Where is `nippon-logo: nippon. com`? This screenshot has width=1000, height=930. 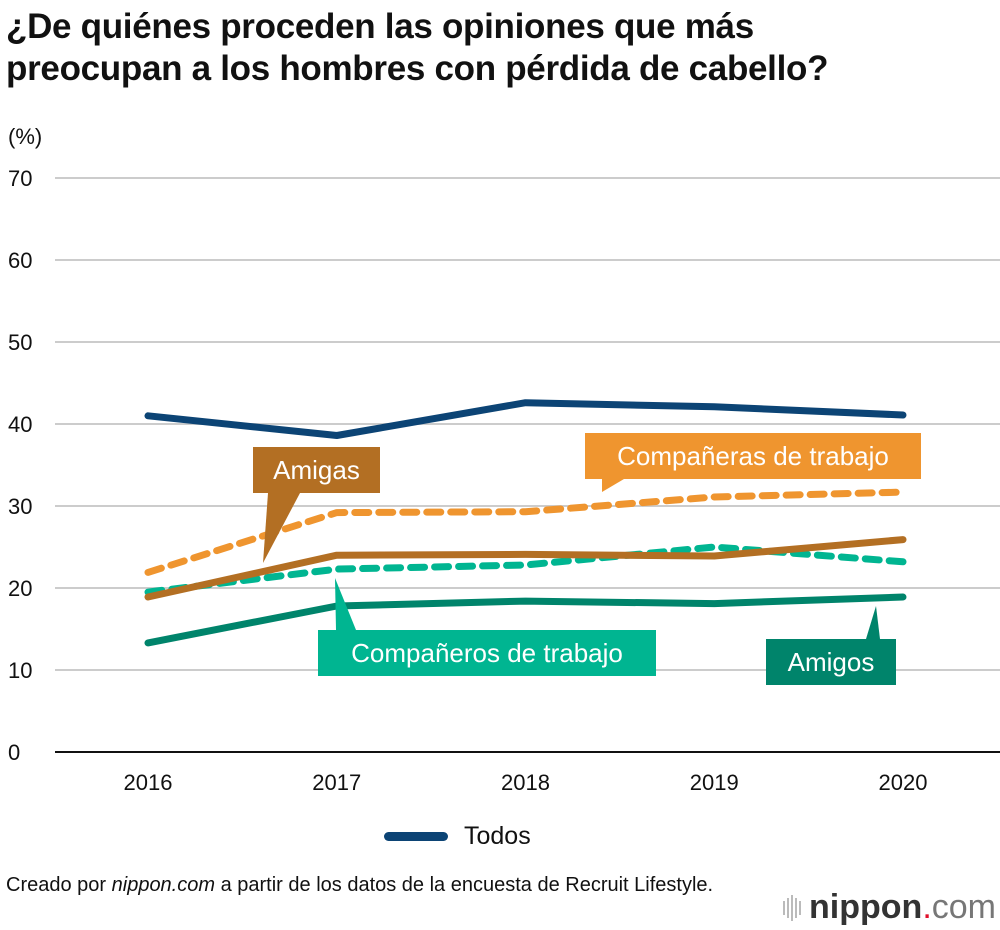 nippon-logo: nippon. com is located at coordinates (889, 907).